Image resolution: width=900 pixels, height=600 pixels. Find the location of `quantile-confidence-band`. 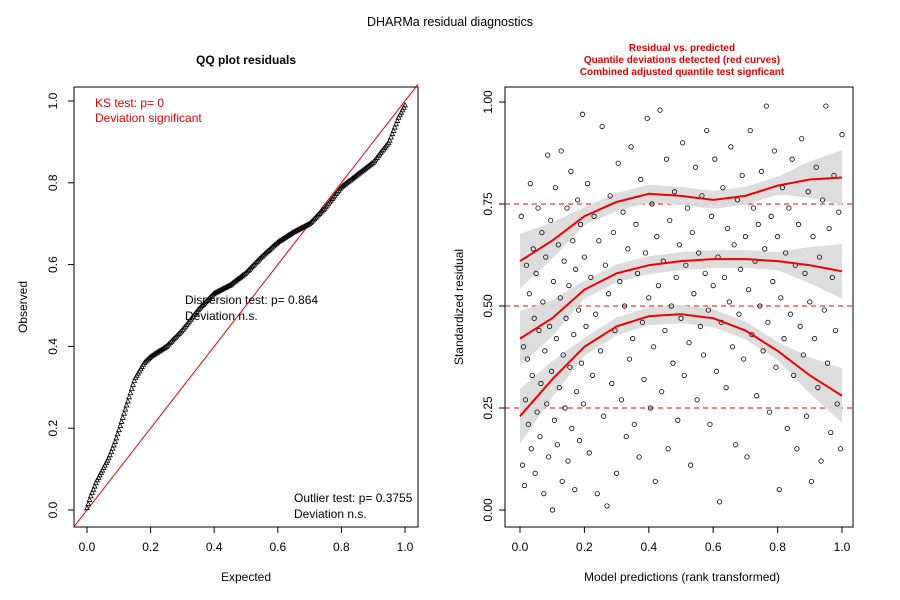

quantile-confidence-band is located at coordinates (681, 374).